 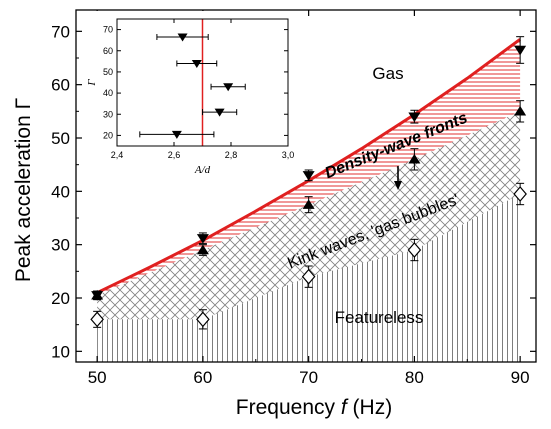 I want to click on y-tick-label: 50, so click(x=60, y=138).